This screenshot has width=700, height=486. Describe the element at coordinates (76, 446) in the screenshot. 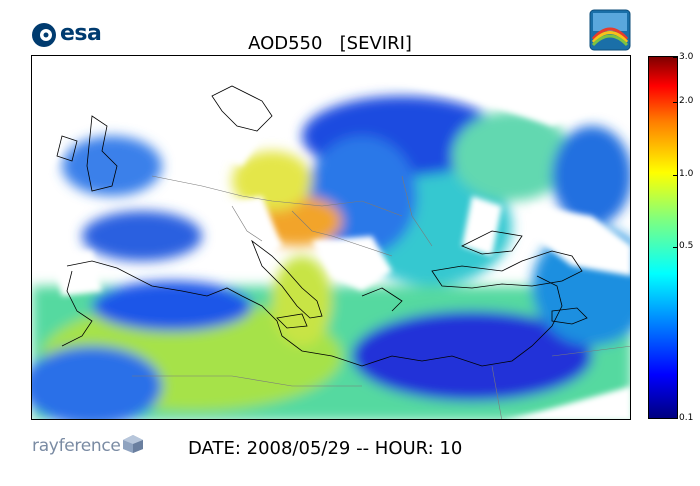

I see `rayference-logo-text: rayference` at that location.